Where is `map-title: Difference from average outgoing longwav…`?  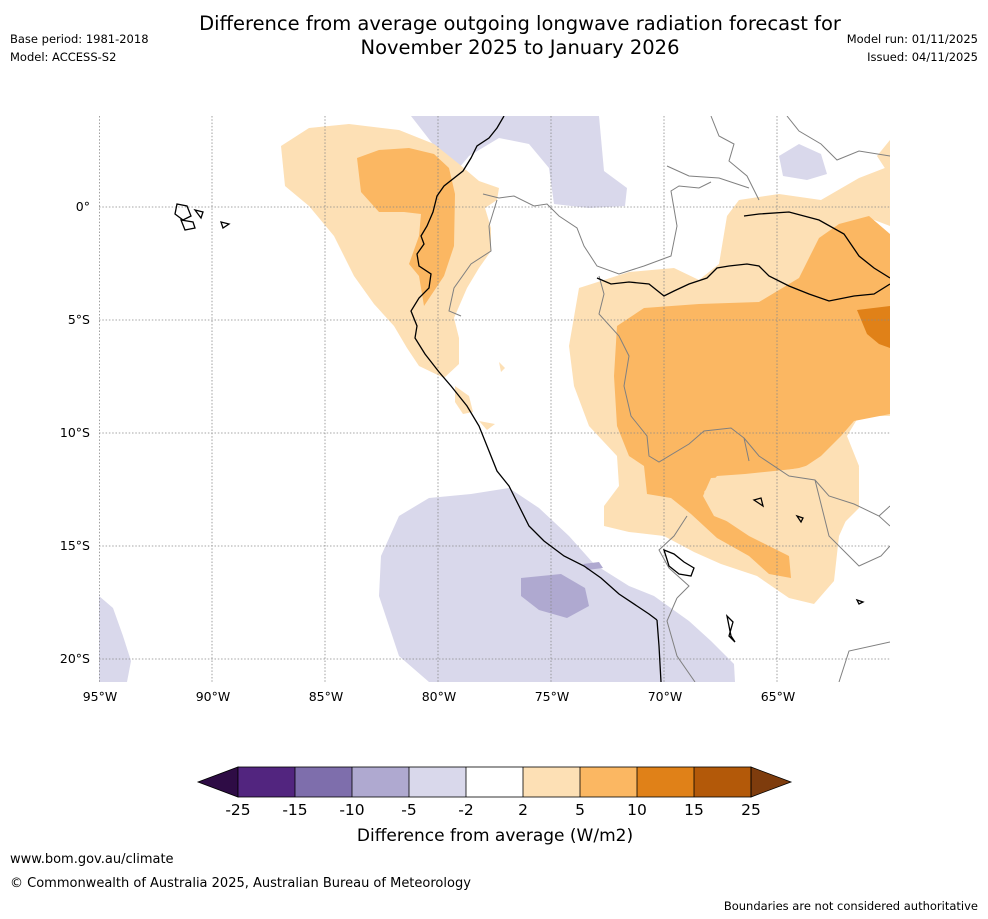 map-title: Difference from average outgoing longwav… is located at coordinates (520, 36).